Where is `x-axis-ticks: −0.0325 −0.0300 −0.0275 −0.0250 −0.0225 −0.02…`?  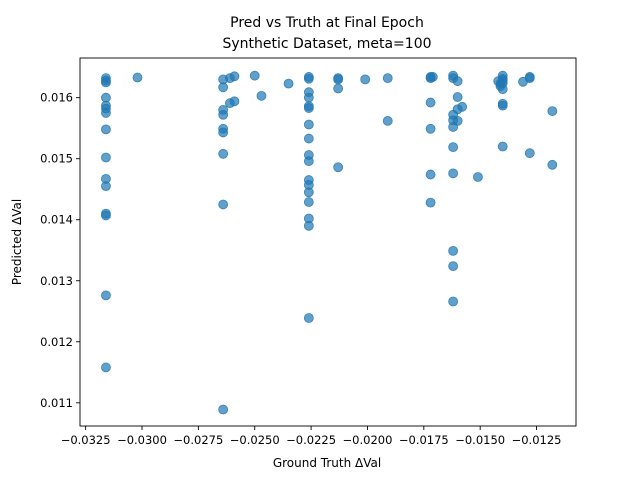 x-axis-ticks: −0.0325 −0.0300 −0.0275 −0.0250 −0.0225 −0.02… is located at coordinates (311, 436).